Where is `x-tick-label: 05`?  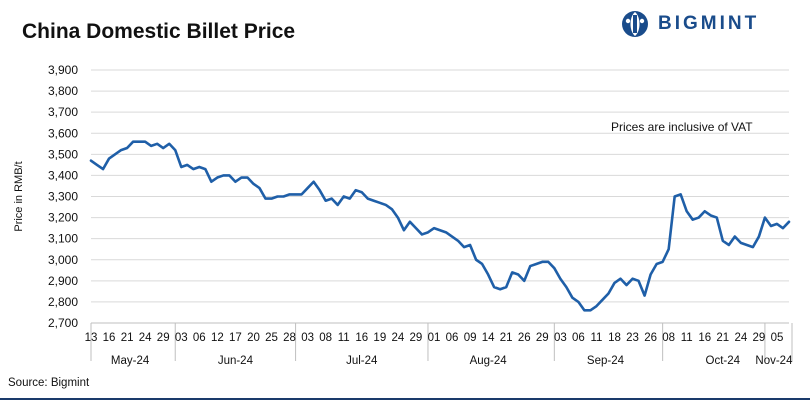 x-tick-label: 05 is located at coordinates (777, 338).